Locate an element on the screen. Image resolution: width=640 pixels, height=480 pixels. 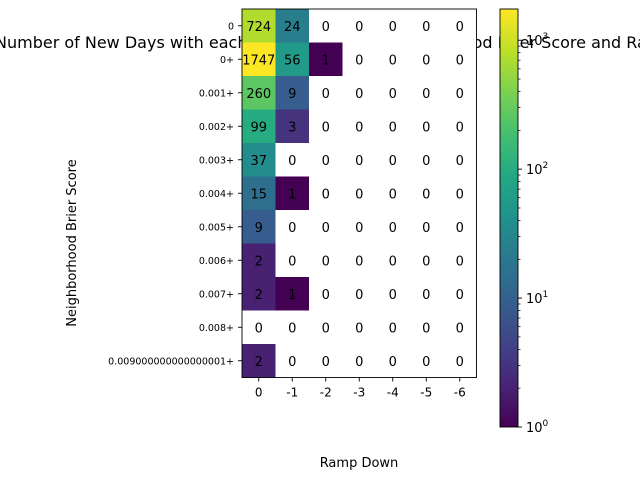
cell-value-label: 24 is located at coordinates (292, 27).